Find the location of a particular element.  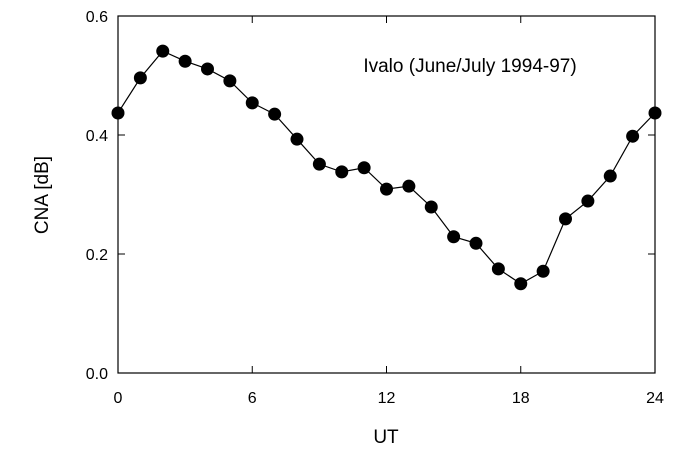

x-tick-label: 12 is located at coordinates (387, 398).